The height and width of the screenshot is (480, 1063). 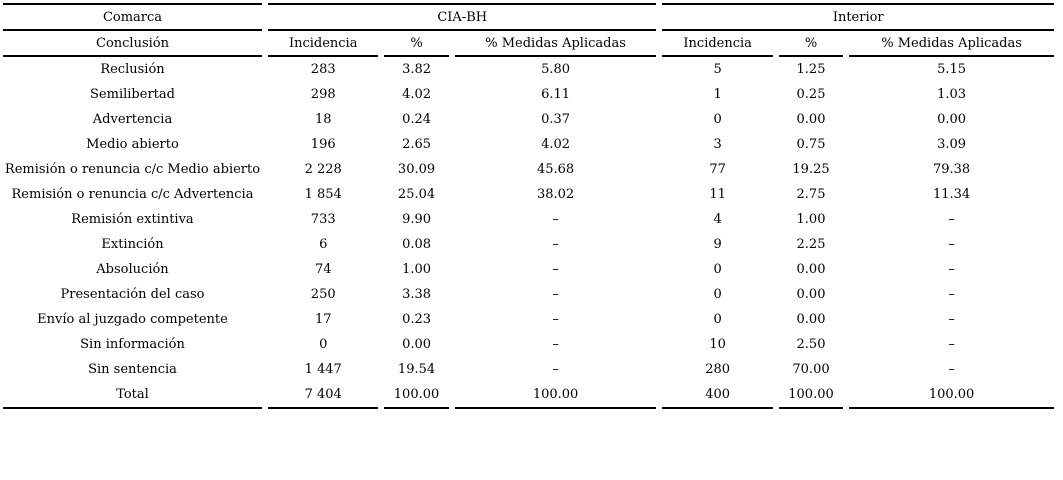 I want to click on table-cell: 1.25, so click(x=811, y=69).